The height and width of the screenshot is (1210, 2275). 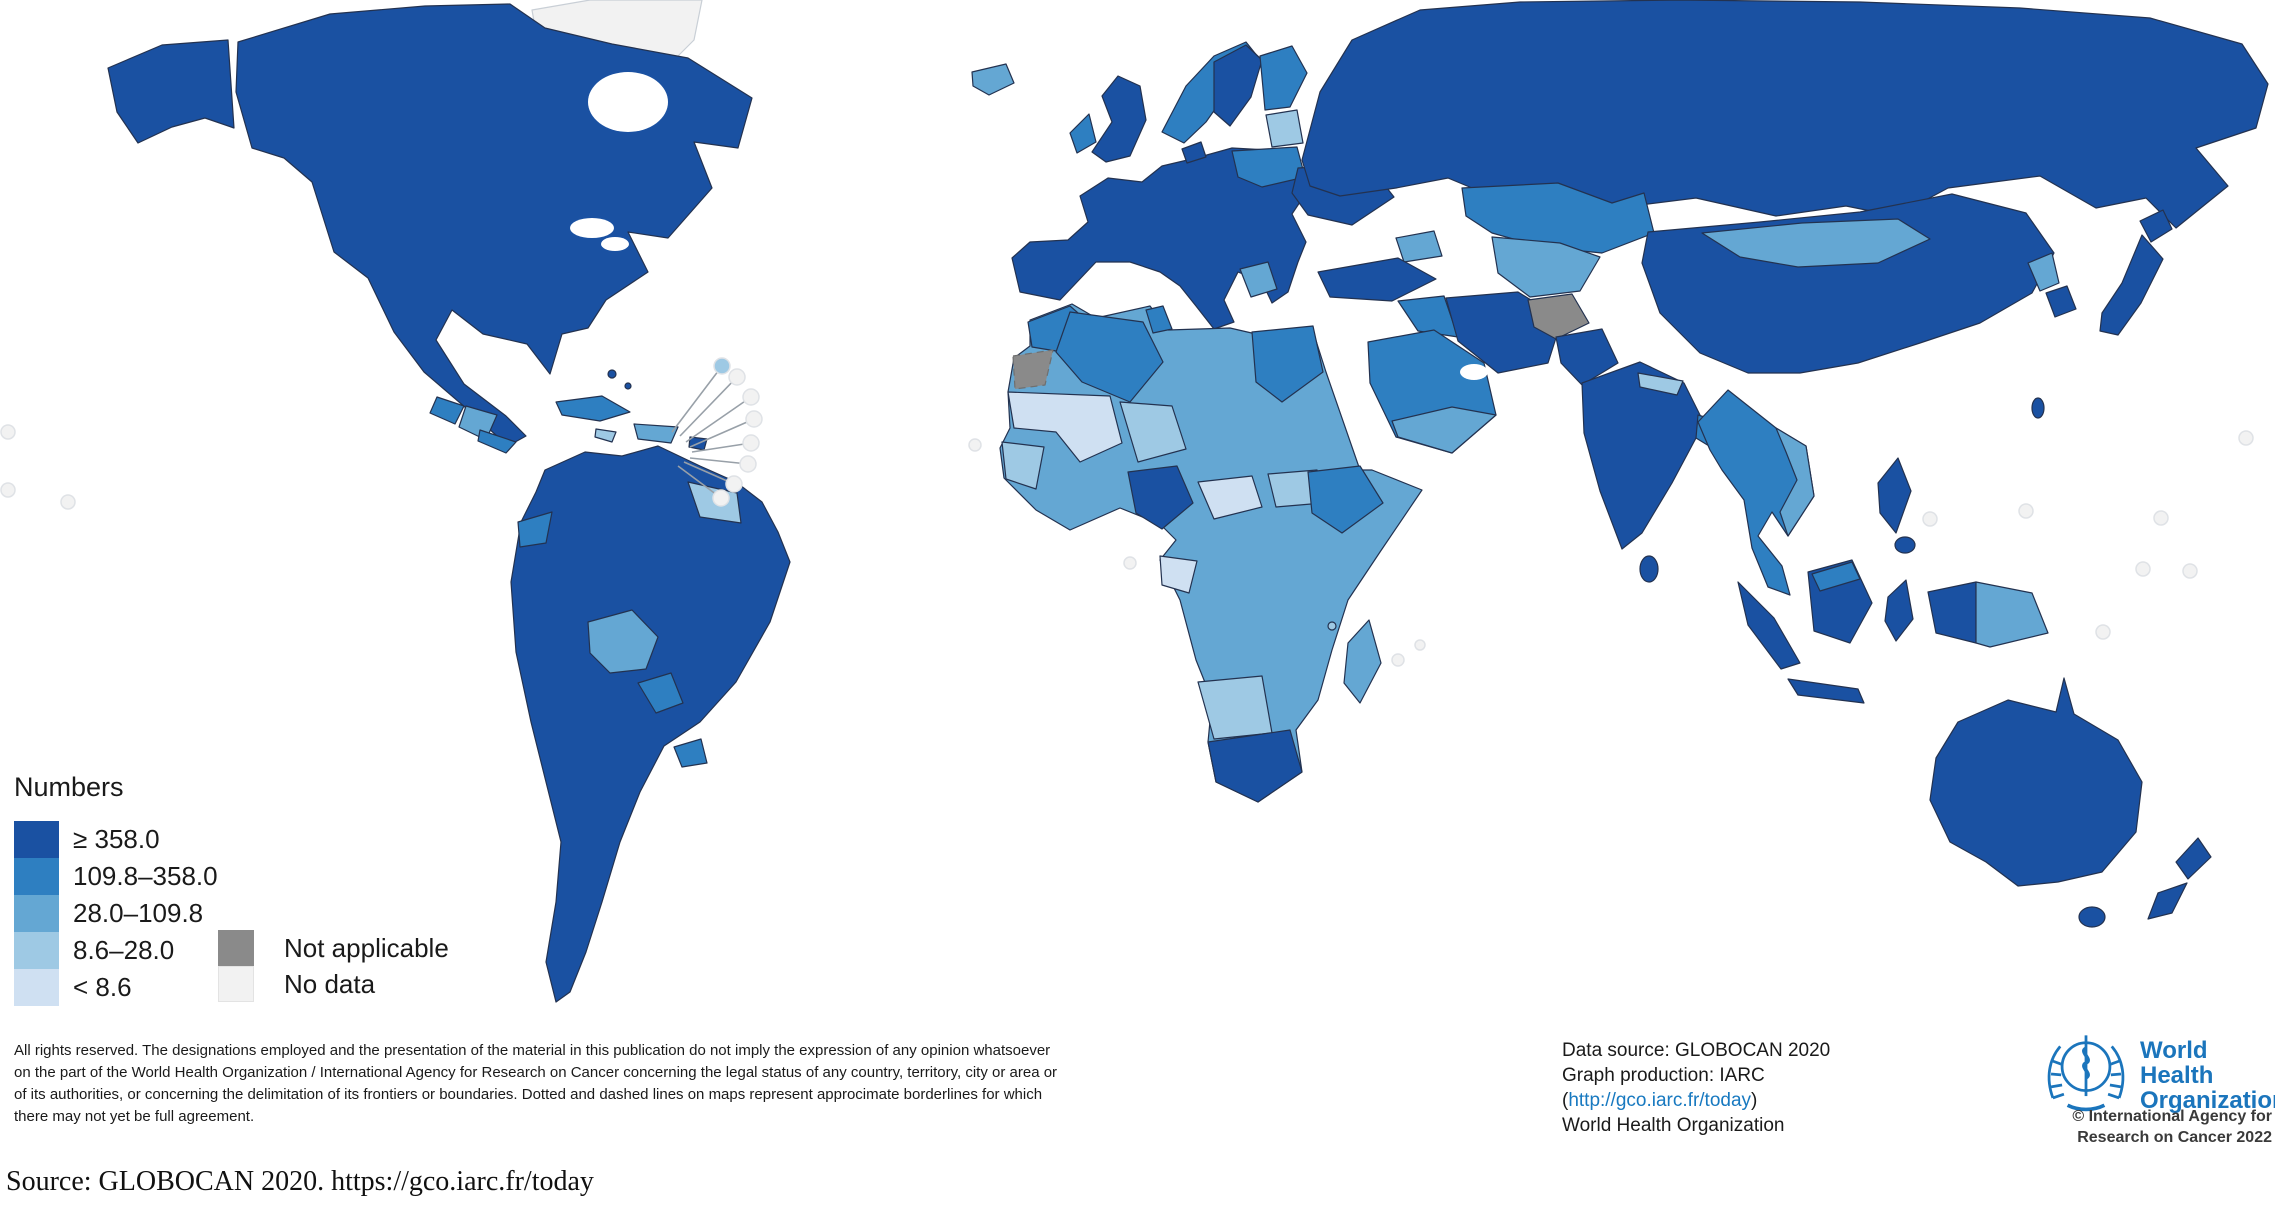 I want to click on country-madagascar, so click(x=1362, y=661).